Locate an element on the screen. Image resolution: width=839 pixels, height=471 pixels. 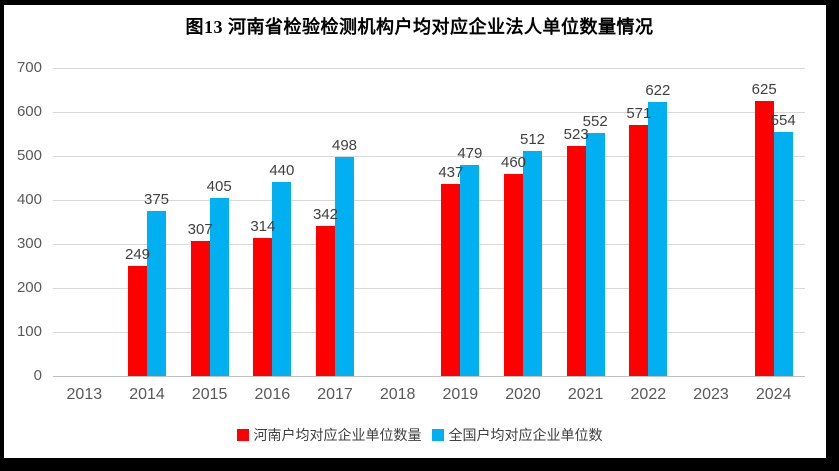
bar-label-national-2022: 622 is located at coordinates (658, 91).